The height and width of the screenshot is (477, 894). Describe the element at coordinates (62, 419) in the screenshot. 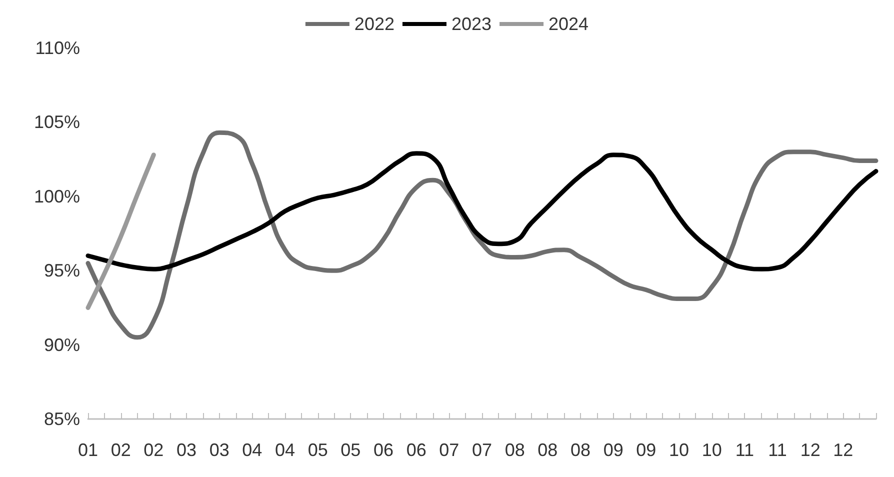

I see `y-tick-label: 85%` at that location.